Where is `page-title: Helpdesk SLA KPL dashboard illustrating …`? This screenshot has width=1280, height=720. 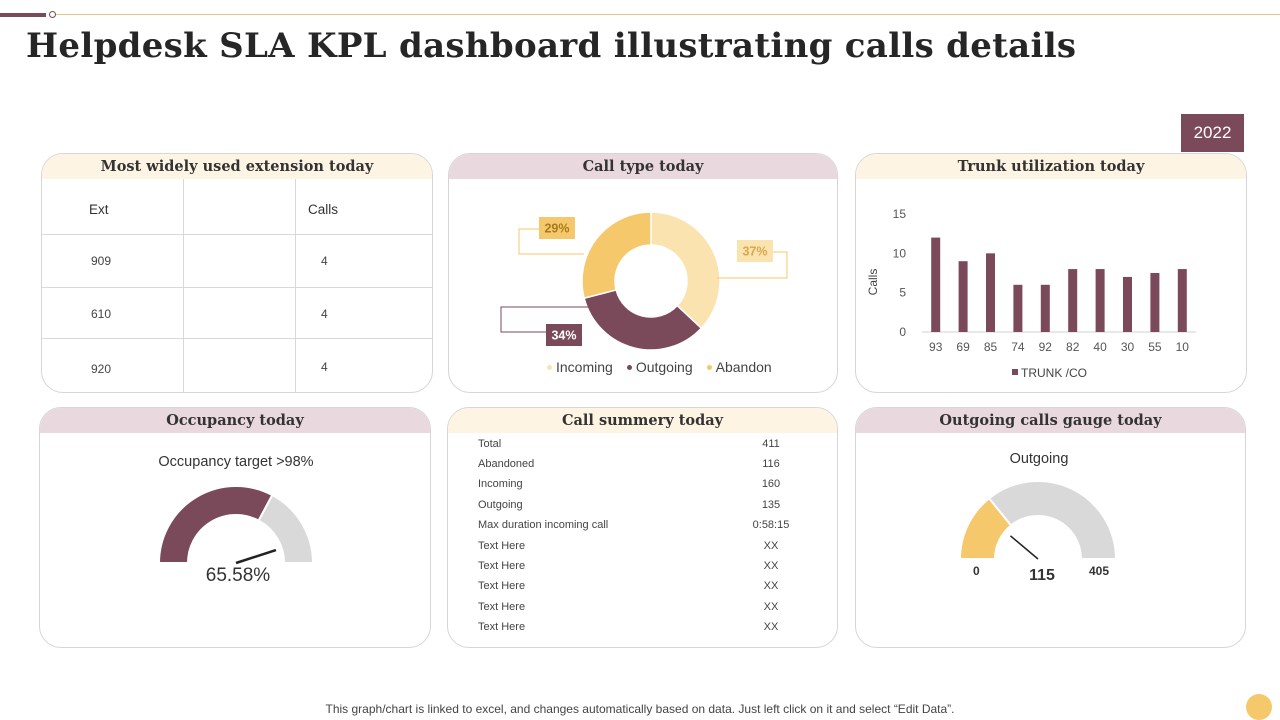
page-title: Helpdesk SLA KPL dashboard illustrating … is located at coordinates (551, 46).